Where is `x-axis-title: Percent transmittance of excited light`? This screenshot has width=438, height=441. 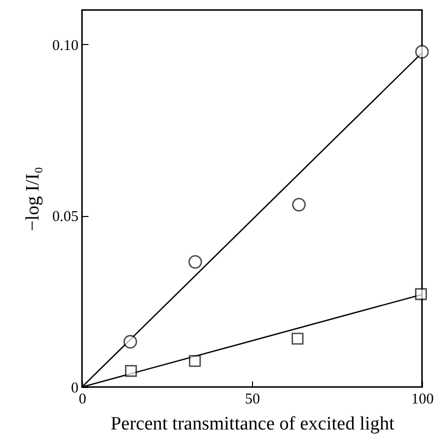 x-axis-title: Percent transmittance of excited light is located at coordinates (253, 424).